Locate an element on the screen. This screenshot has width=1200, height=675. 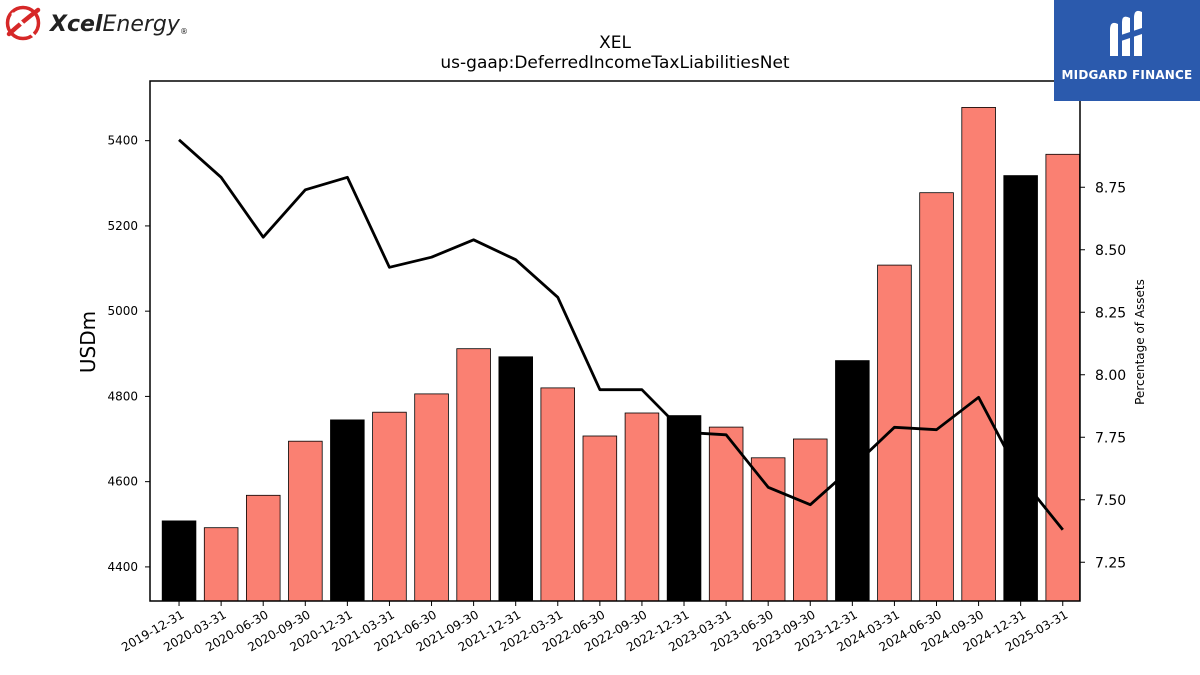
midgard-m-icon is located at coordinates (1126, 33).